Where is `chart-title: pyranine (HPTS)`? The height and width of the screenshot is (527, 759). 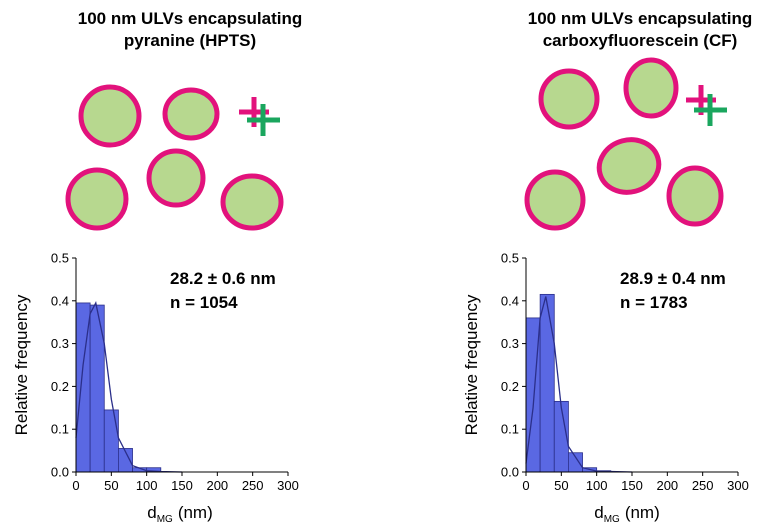 chart-title: pyranine (HPTS) is located at coordinates (190, 40).